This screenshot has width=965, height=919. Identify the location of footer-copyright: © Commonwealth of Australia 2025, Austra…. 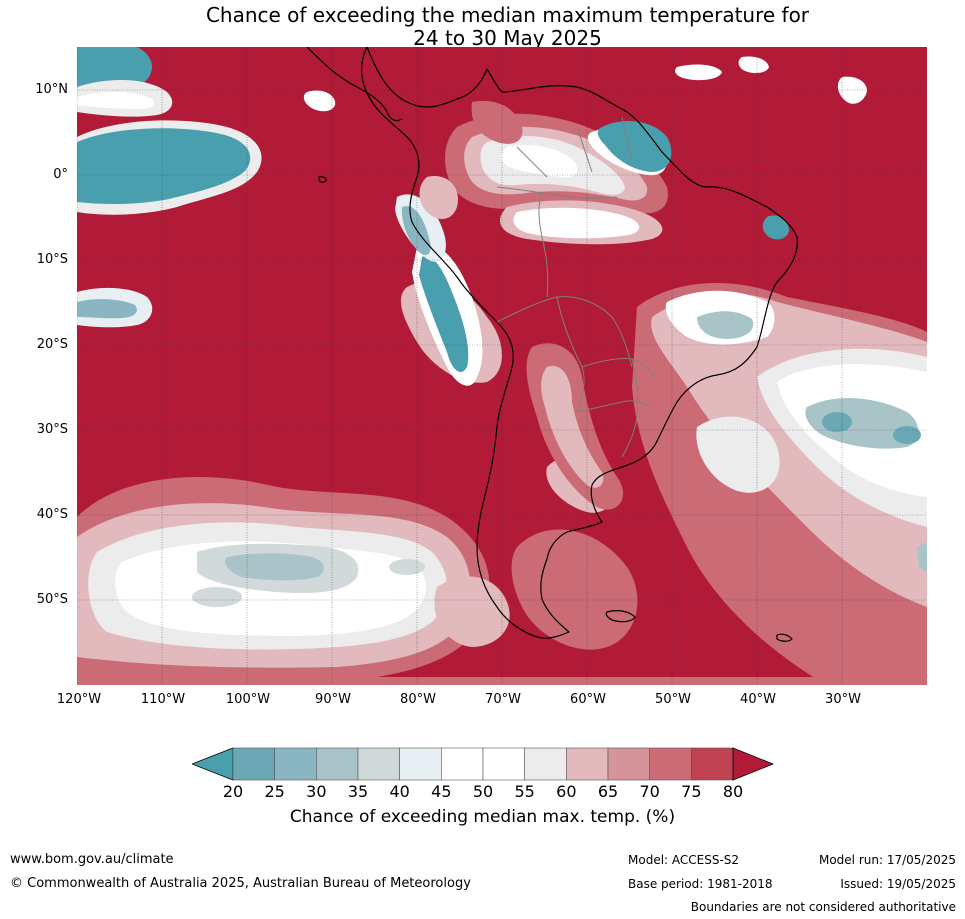
(240, 883).